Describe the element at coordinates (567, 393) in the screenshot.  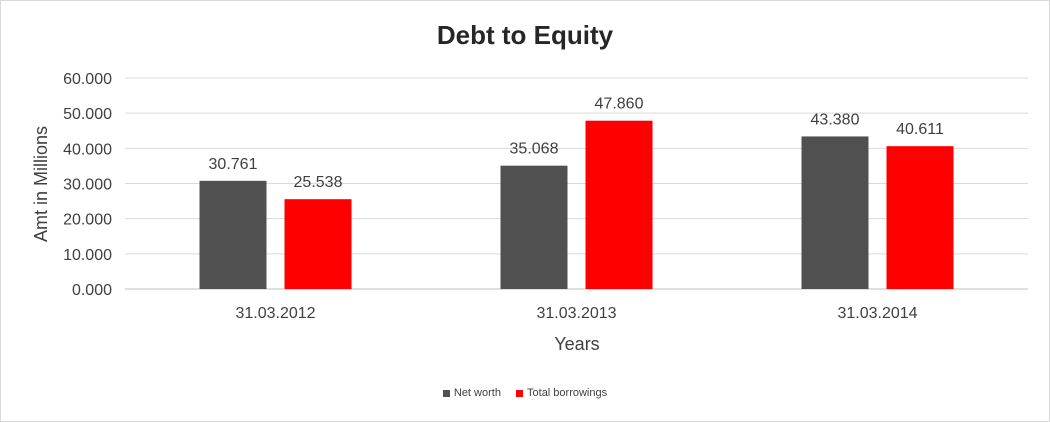
I see `legend-label-total-borrowings: Total borrowings` at that location.